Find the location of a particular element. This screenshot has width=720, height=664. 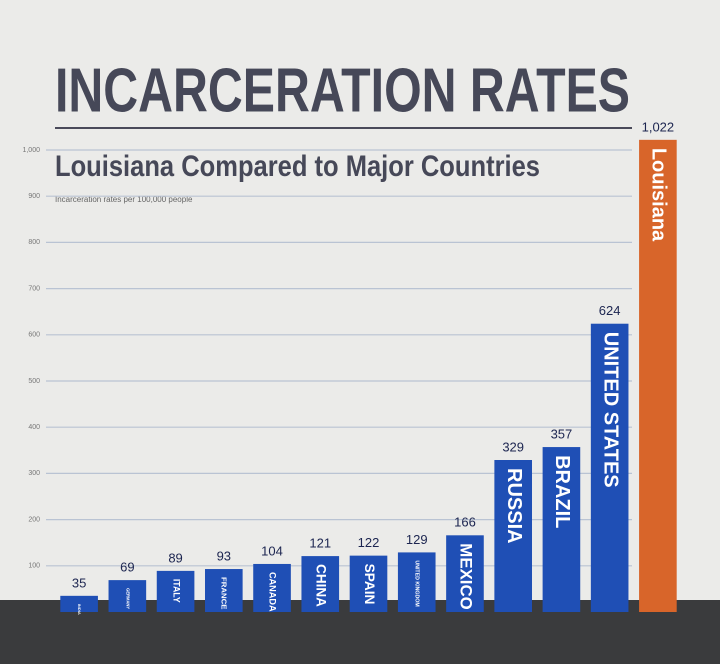

y-tick-label: 400 is located at coordinates (34, 427).